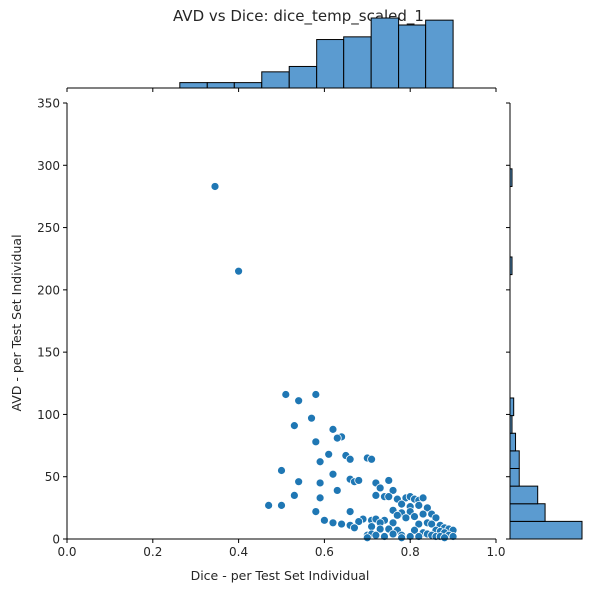 The width and height of the screenshot is (594, 592). Describe the element at coordinates (324, 552) in the screenshot. I see `x-tick-label: 0.6` at that location.